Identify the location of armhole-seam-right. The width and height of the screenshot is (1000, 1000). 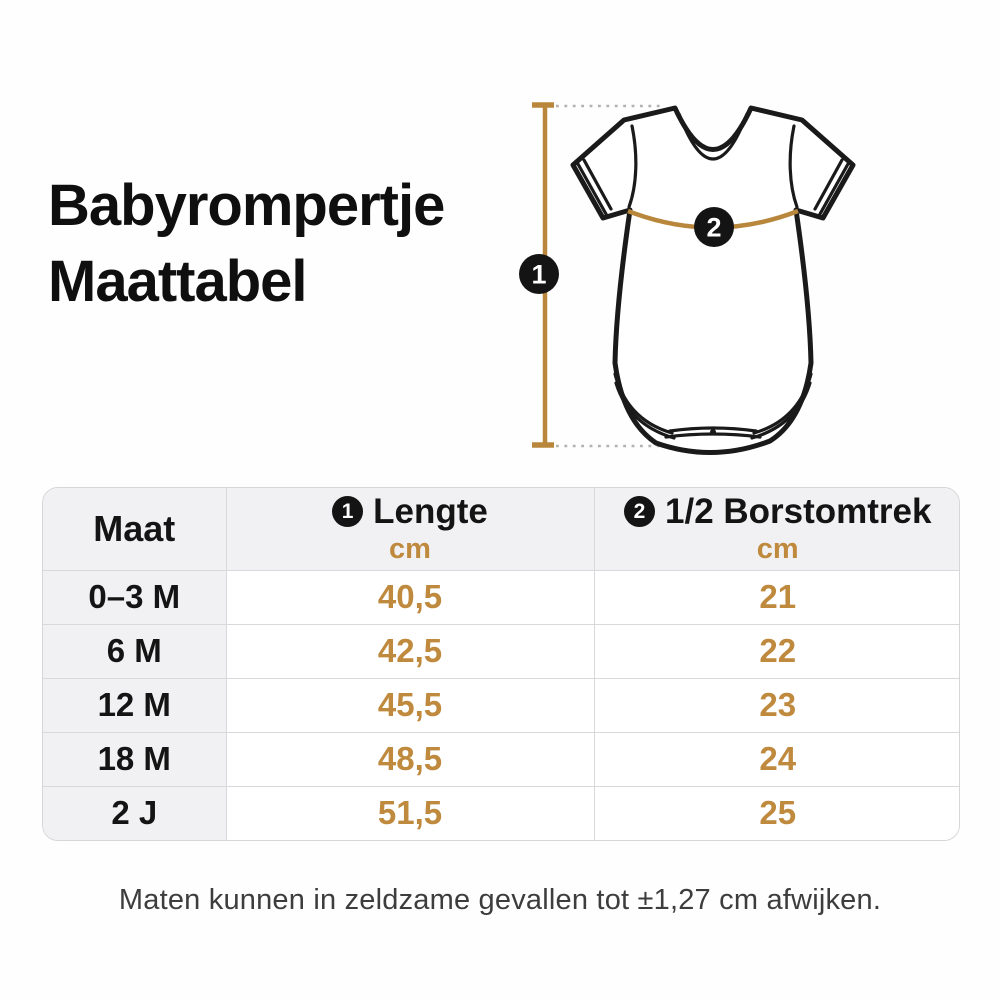
(793, 166).